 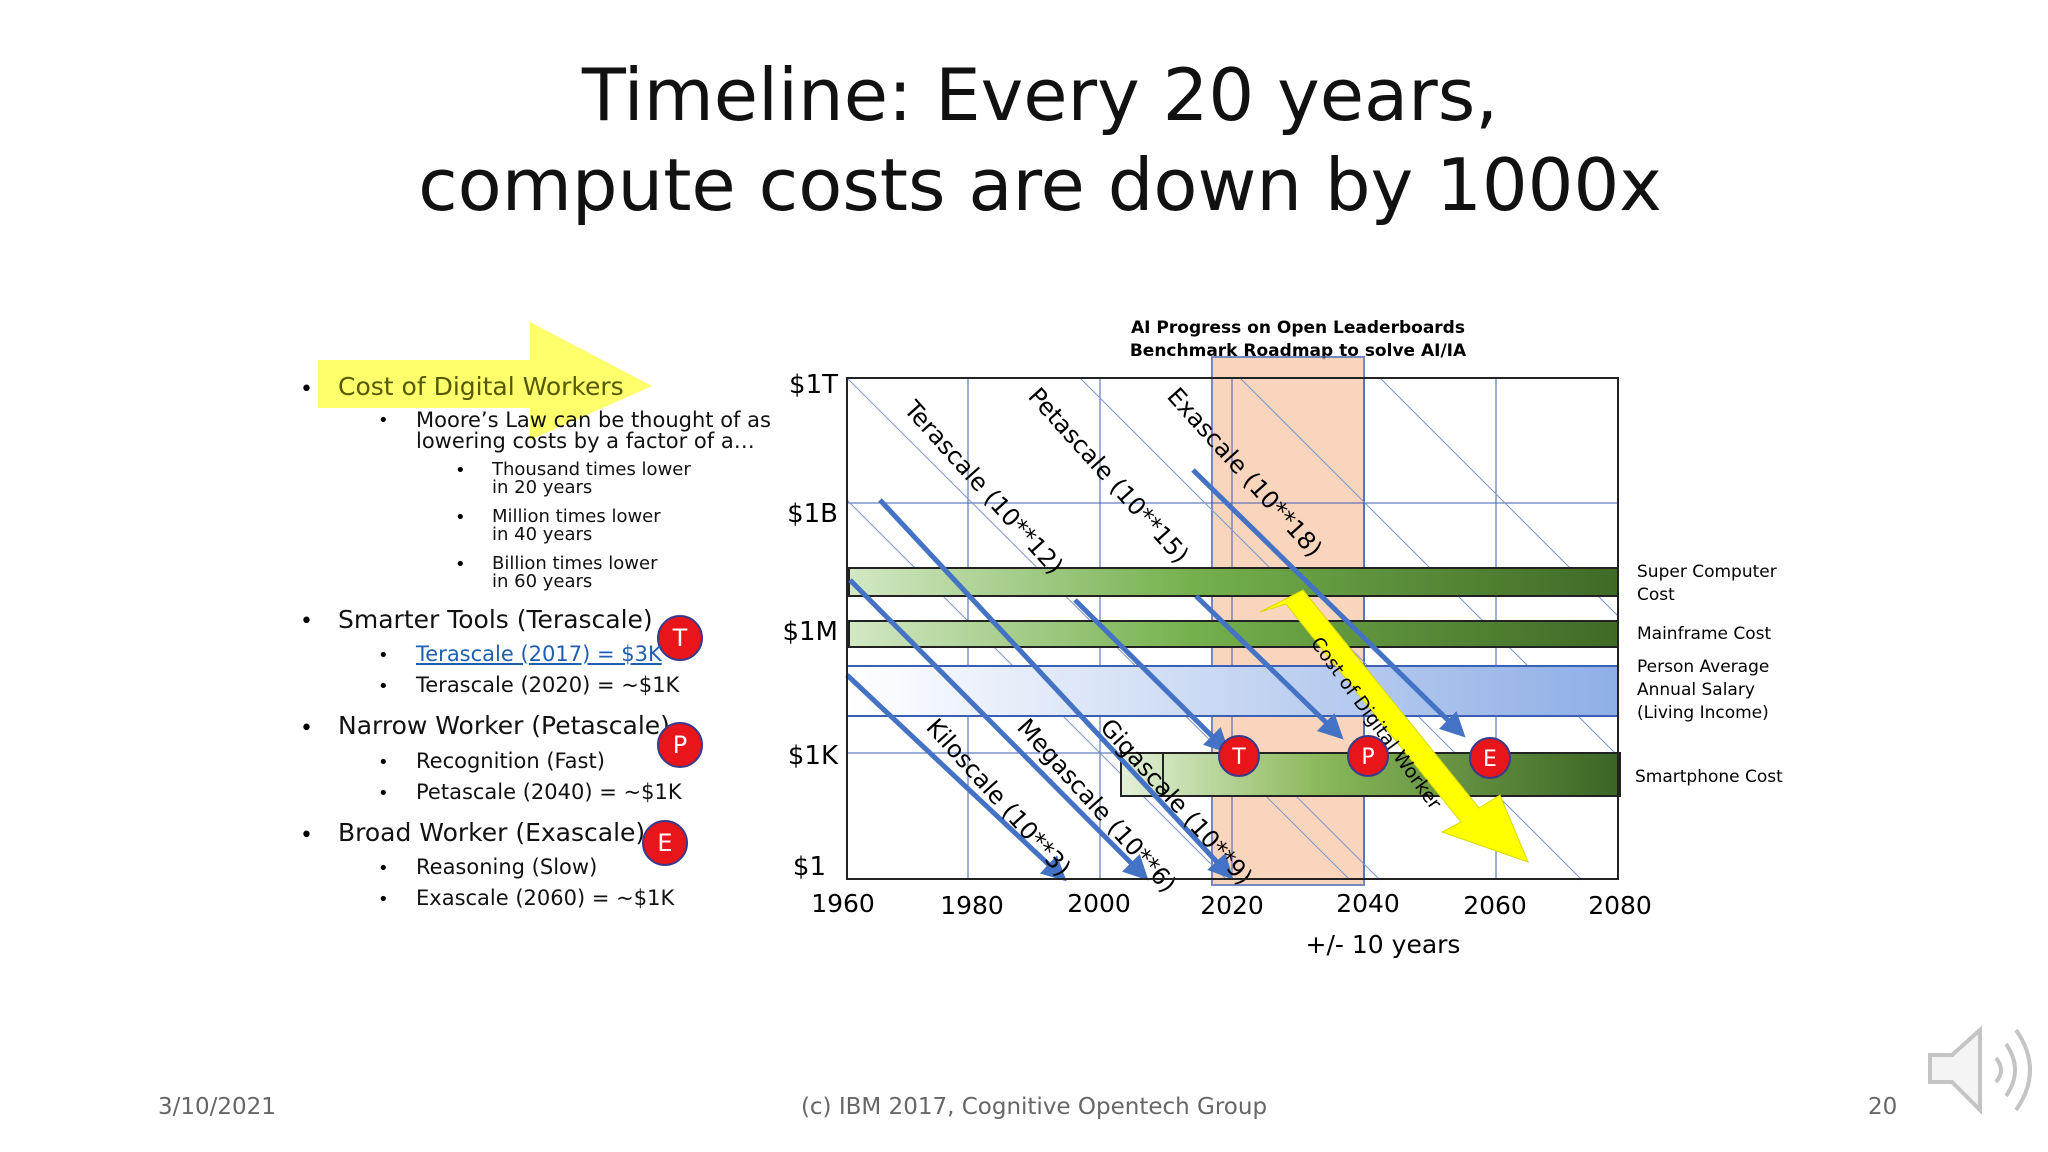 What do you see at coordinates (1040, 95) in the screenshot?
I see `title-line-1: Timeline: Every 20 years,` at bounding box center [1040, 95].